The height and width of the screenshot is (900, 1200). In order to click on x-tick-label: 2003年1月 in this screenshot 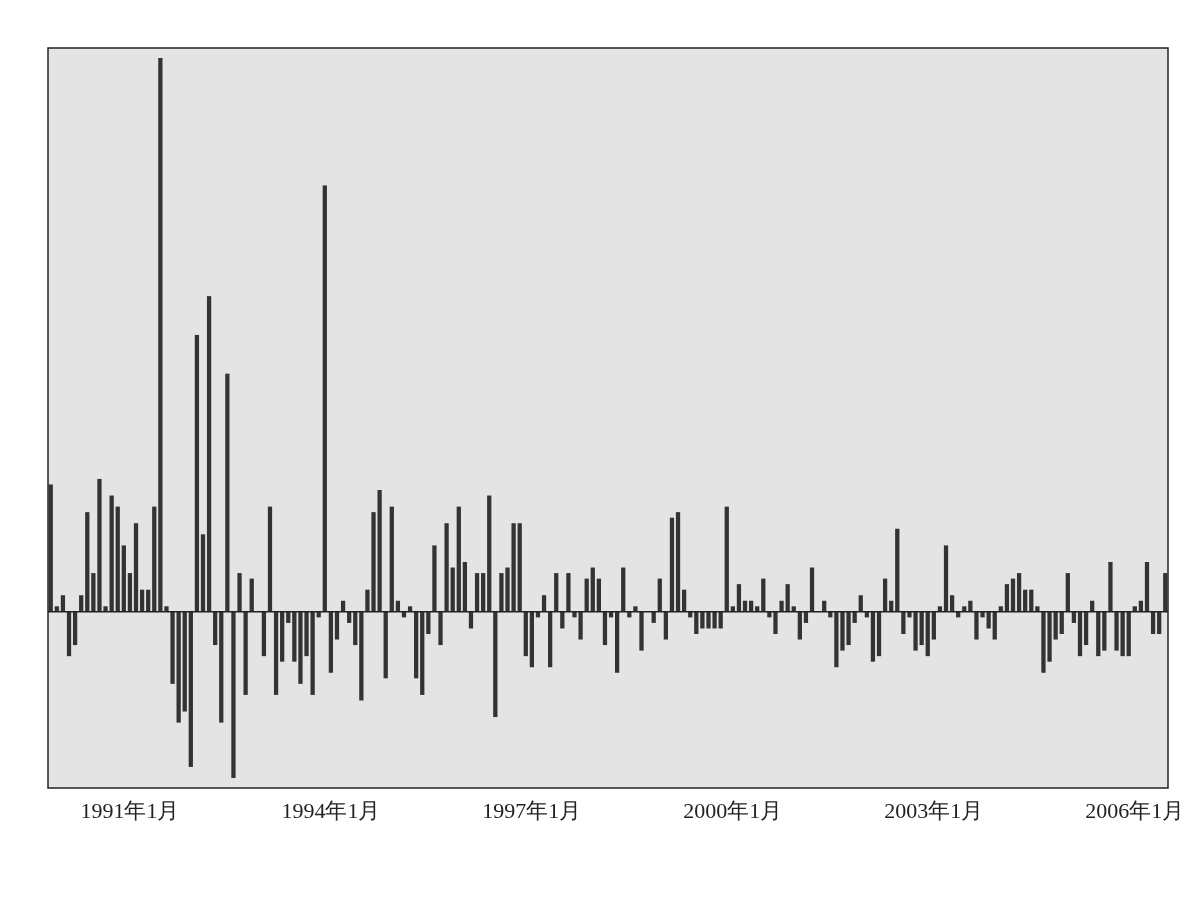, I will do `click(934, 810)`.